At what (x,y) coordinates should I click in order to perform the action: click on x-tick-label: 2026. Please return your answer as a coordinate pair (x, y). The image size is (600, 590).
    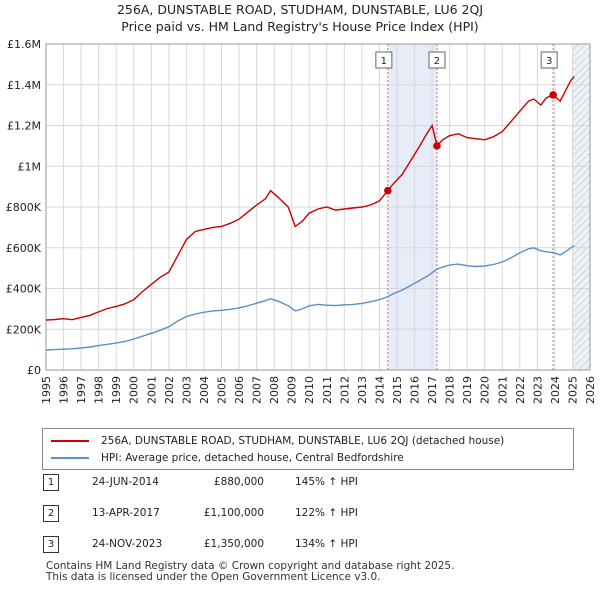
    Looking at the image, I should click on (590, 390).